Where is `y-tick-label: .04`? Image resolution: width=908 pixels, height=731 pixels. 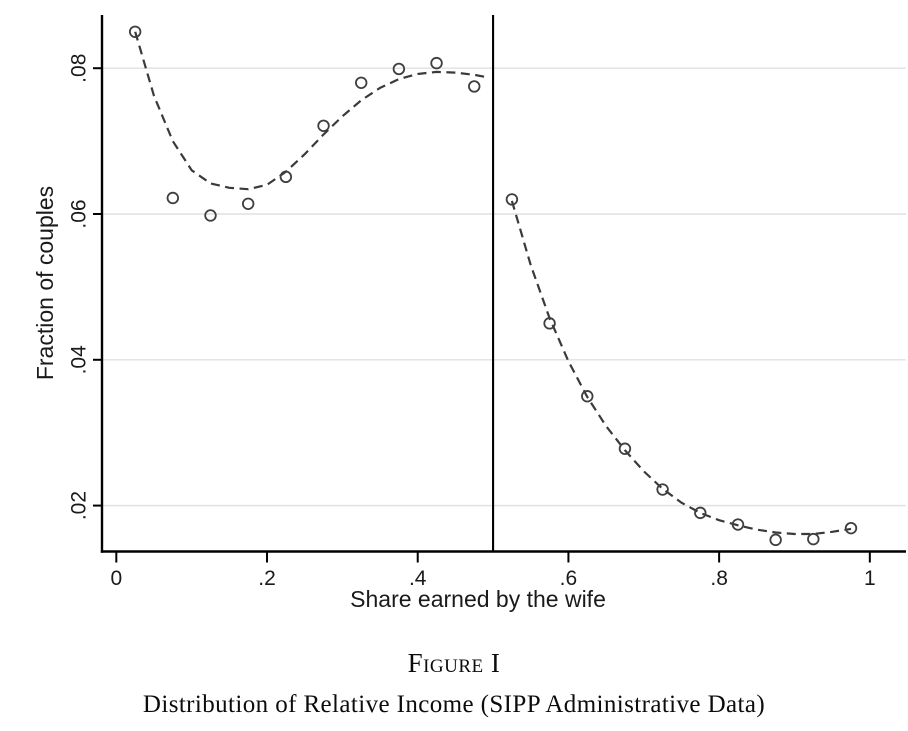 y-tick-label: .04 is located at coordinates (79, 360).